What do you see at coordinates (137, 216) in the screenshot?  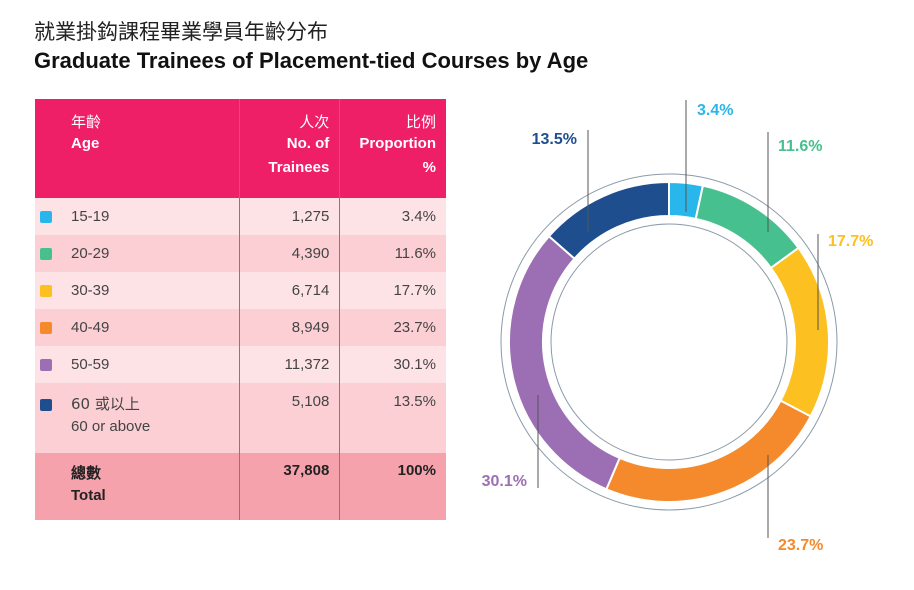 I see `age-cell: 15-19` at bounding box center [137, 216].